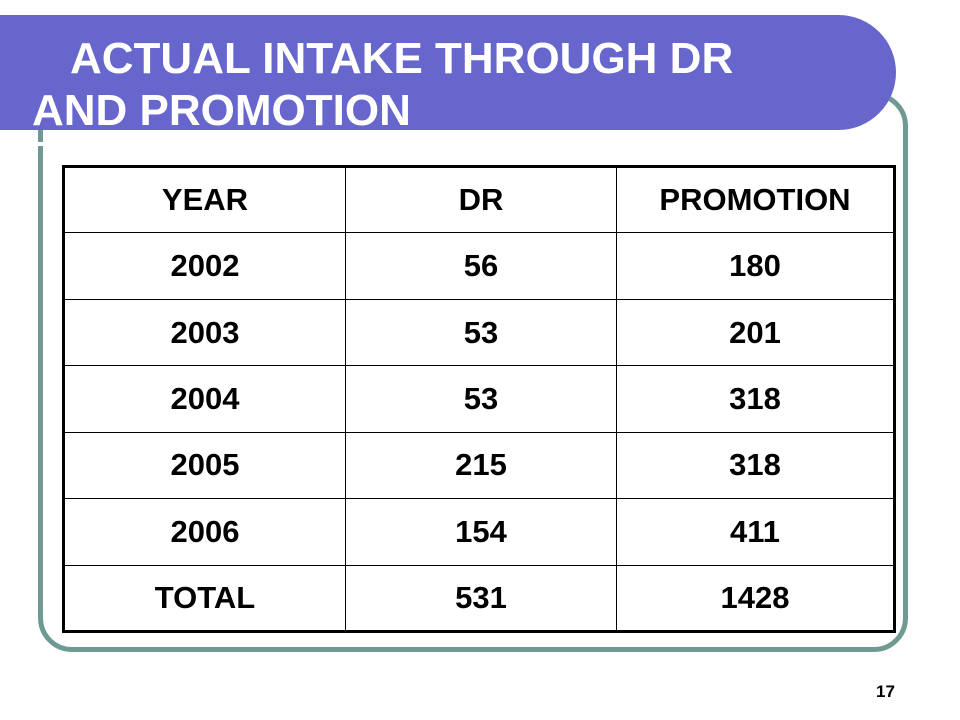 The width and height of the screenshot is (960, 720). Describe the element at coordinates (204, 532) in the screenshot. I see `cell-year: 2006` at that location.